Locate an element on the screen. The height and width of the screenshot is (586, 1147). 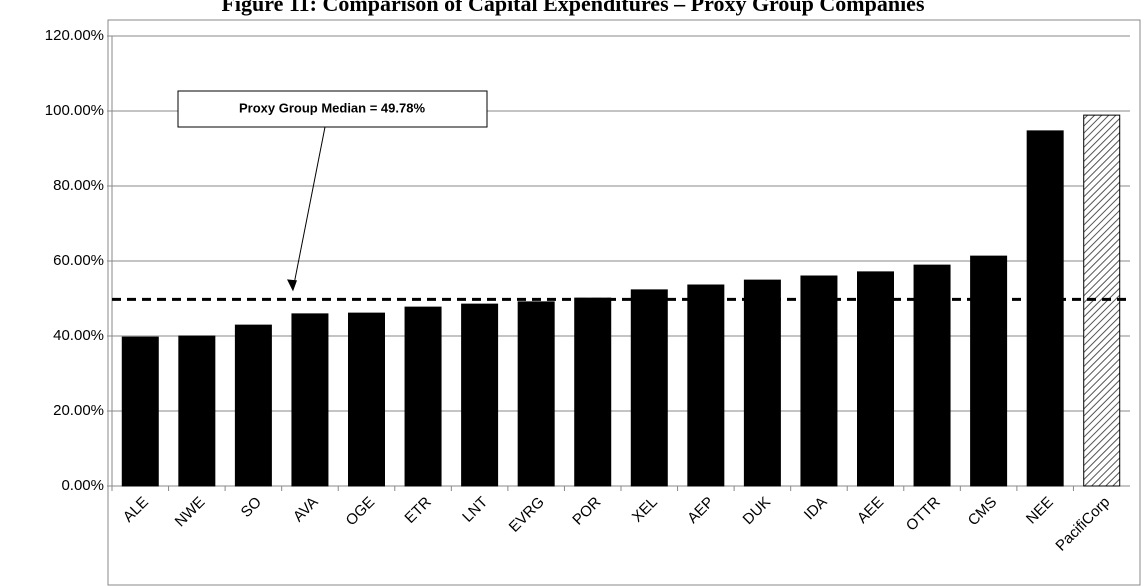
x-tick-label: PacifiCorp is located at coordinates (1082, 524).